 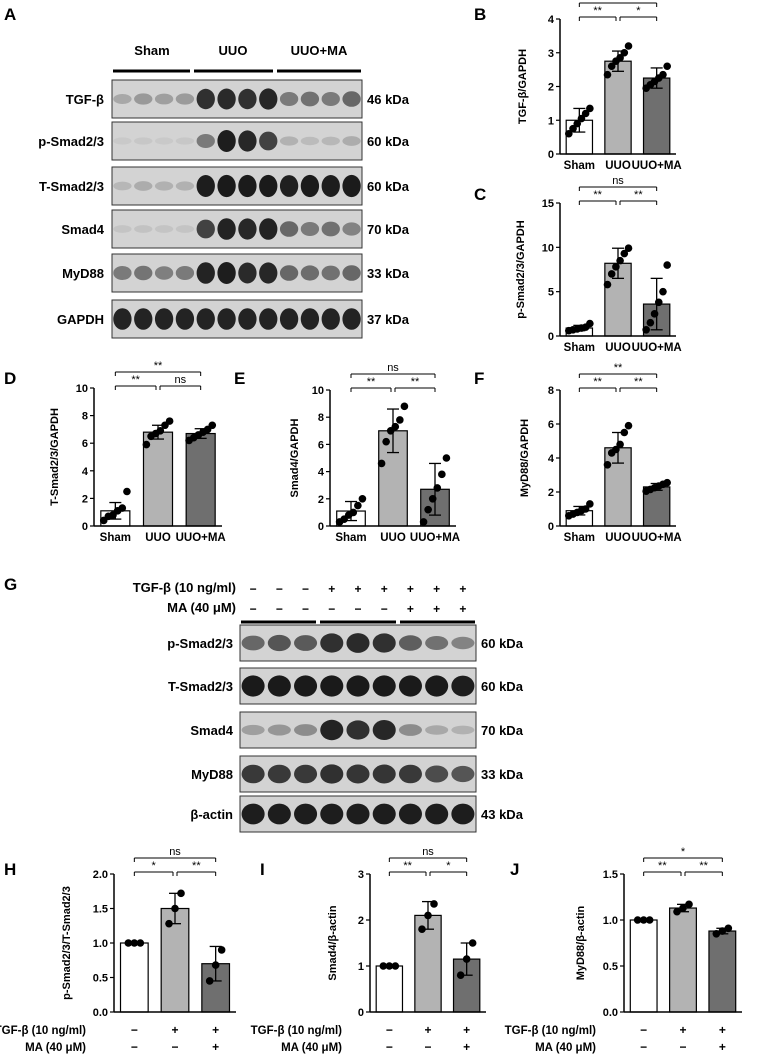 What do you see at coordinates (100, 875) in the screenshot?
I see `y-tick-label: 2.0` at bounding box center [100, 875].